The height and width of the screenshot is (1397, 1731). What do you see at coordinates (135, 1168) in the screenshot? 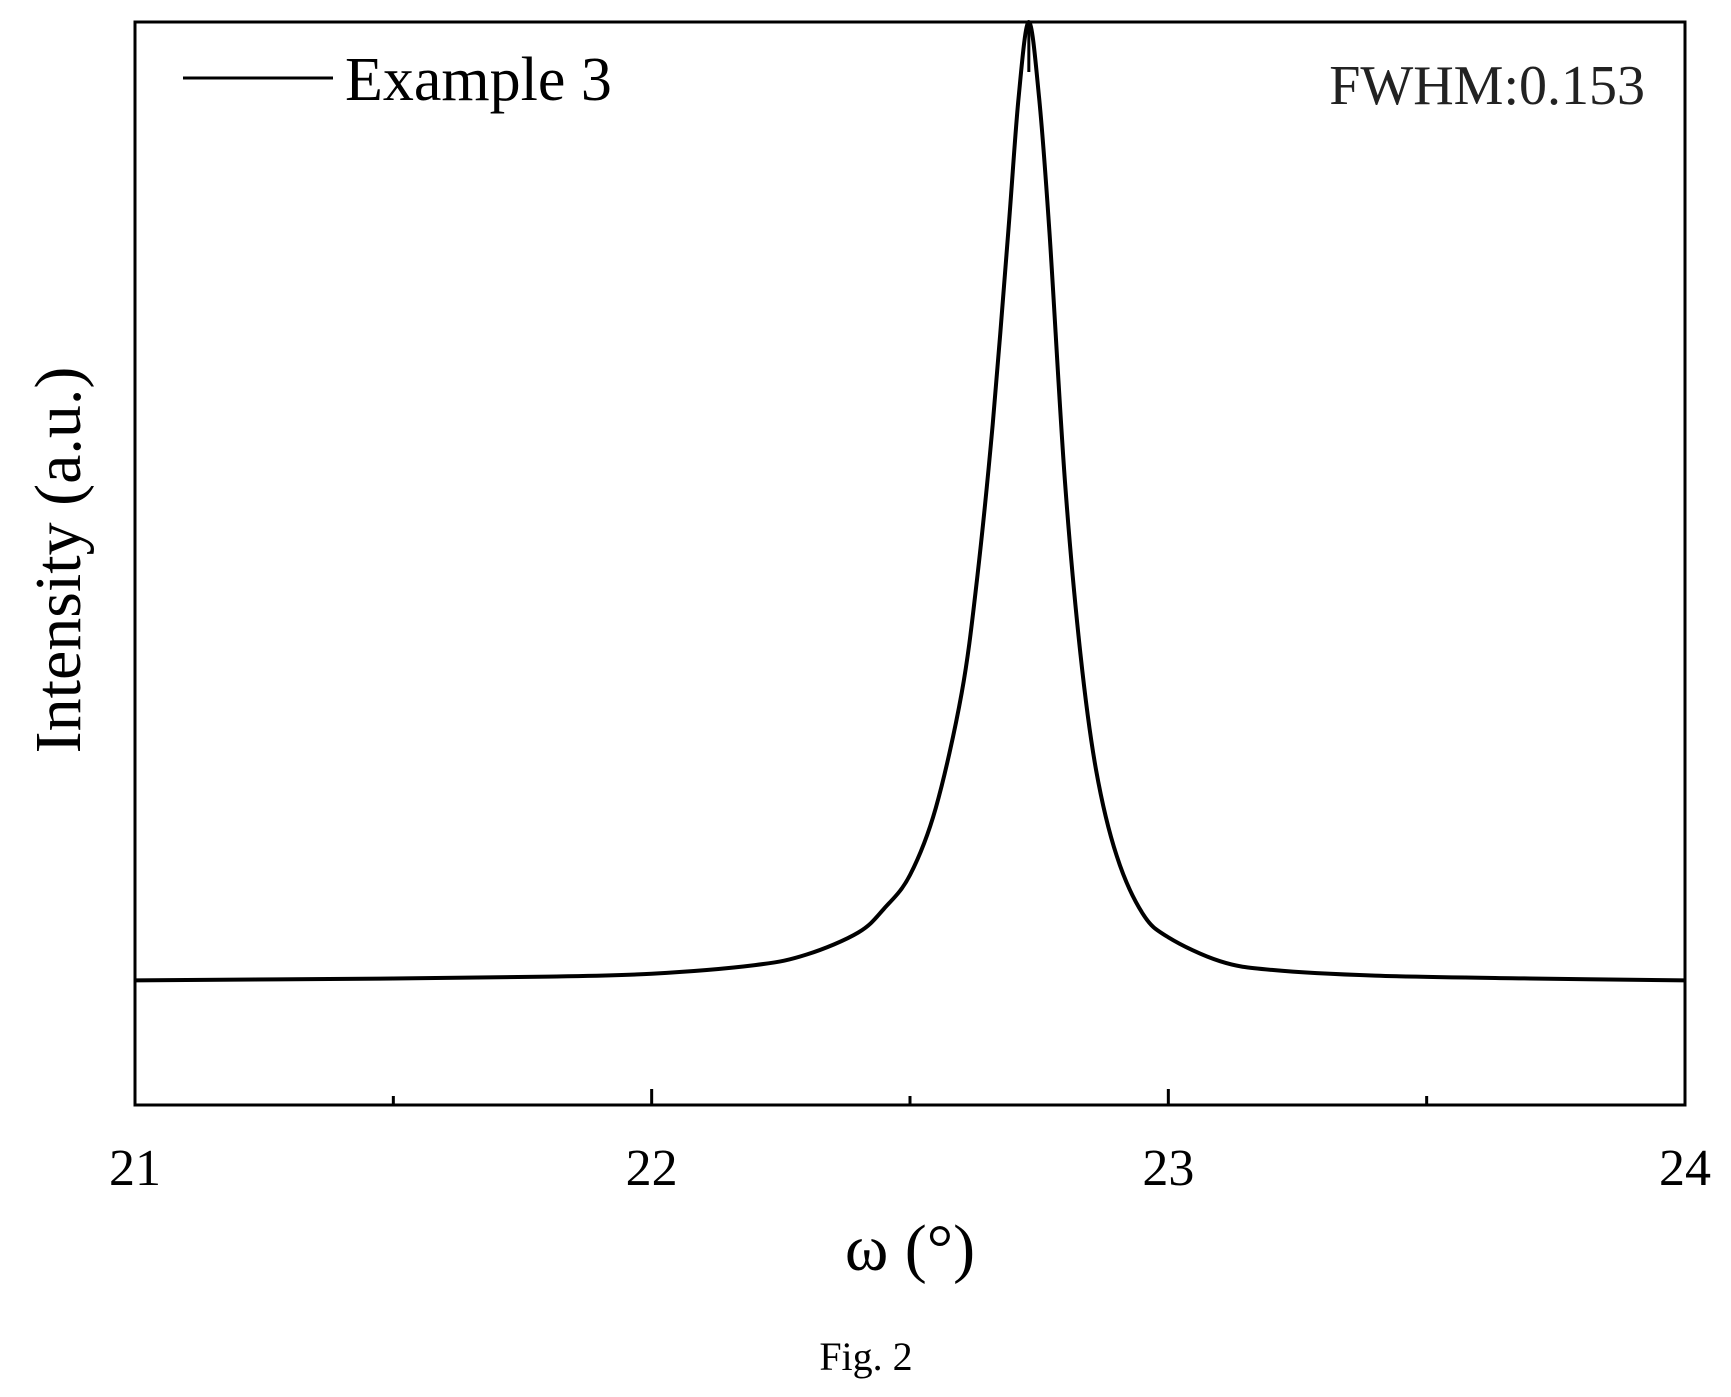
I see `x-tick-label: 21` at bounding box center [135, 1168].